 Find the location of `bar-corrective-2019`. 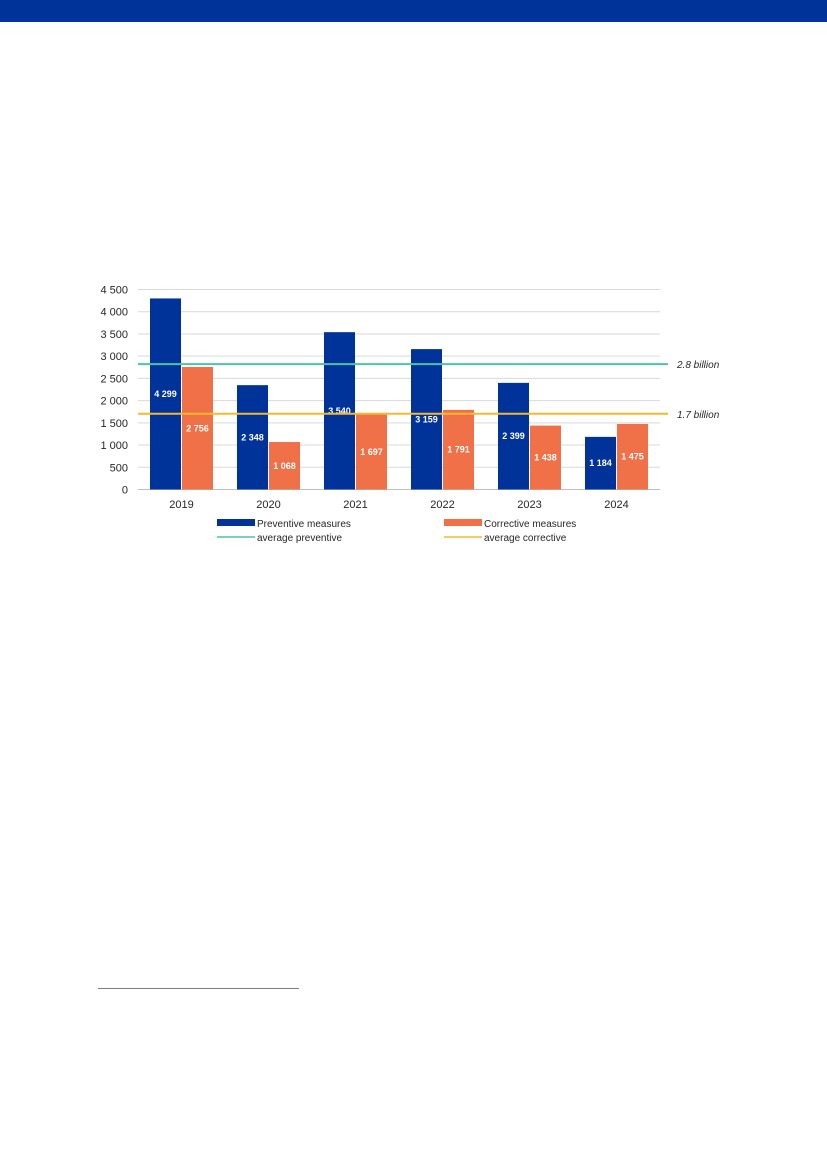

bar-corrective-2019 is located at coordinates (197, 428).